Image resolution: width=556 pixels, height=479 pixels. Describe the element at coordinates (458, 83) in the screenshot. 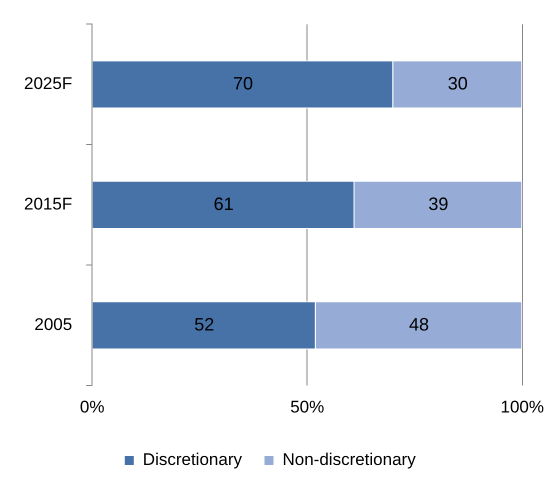

I see `data-label: 30` at that location.